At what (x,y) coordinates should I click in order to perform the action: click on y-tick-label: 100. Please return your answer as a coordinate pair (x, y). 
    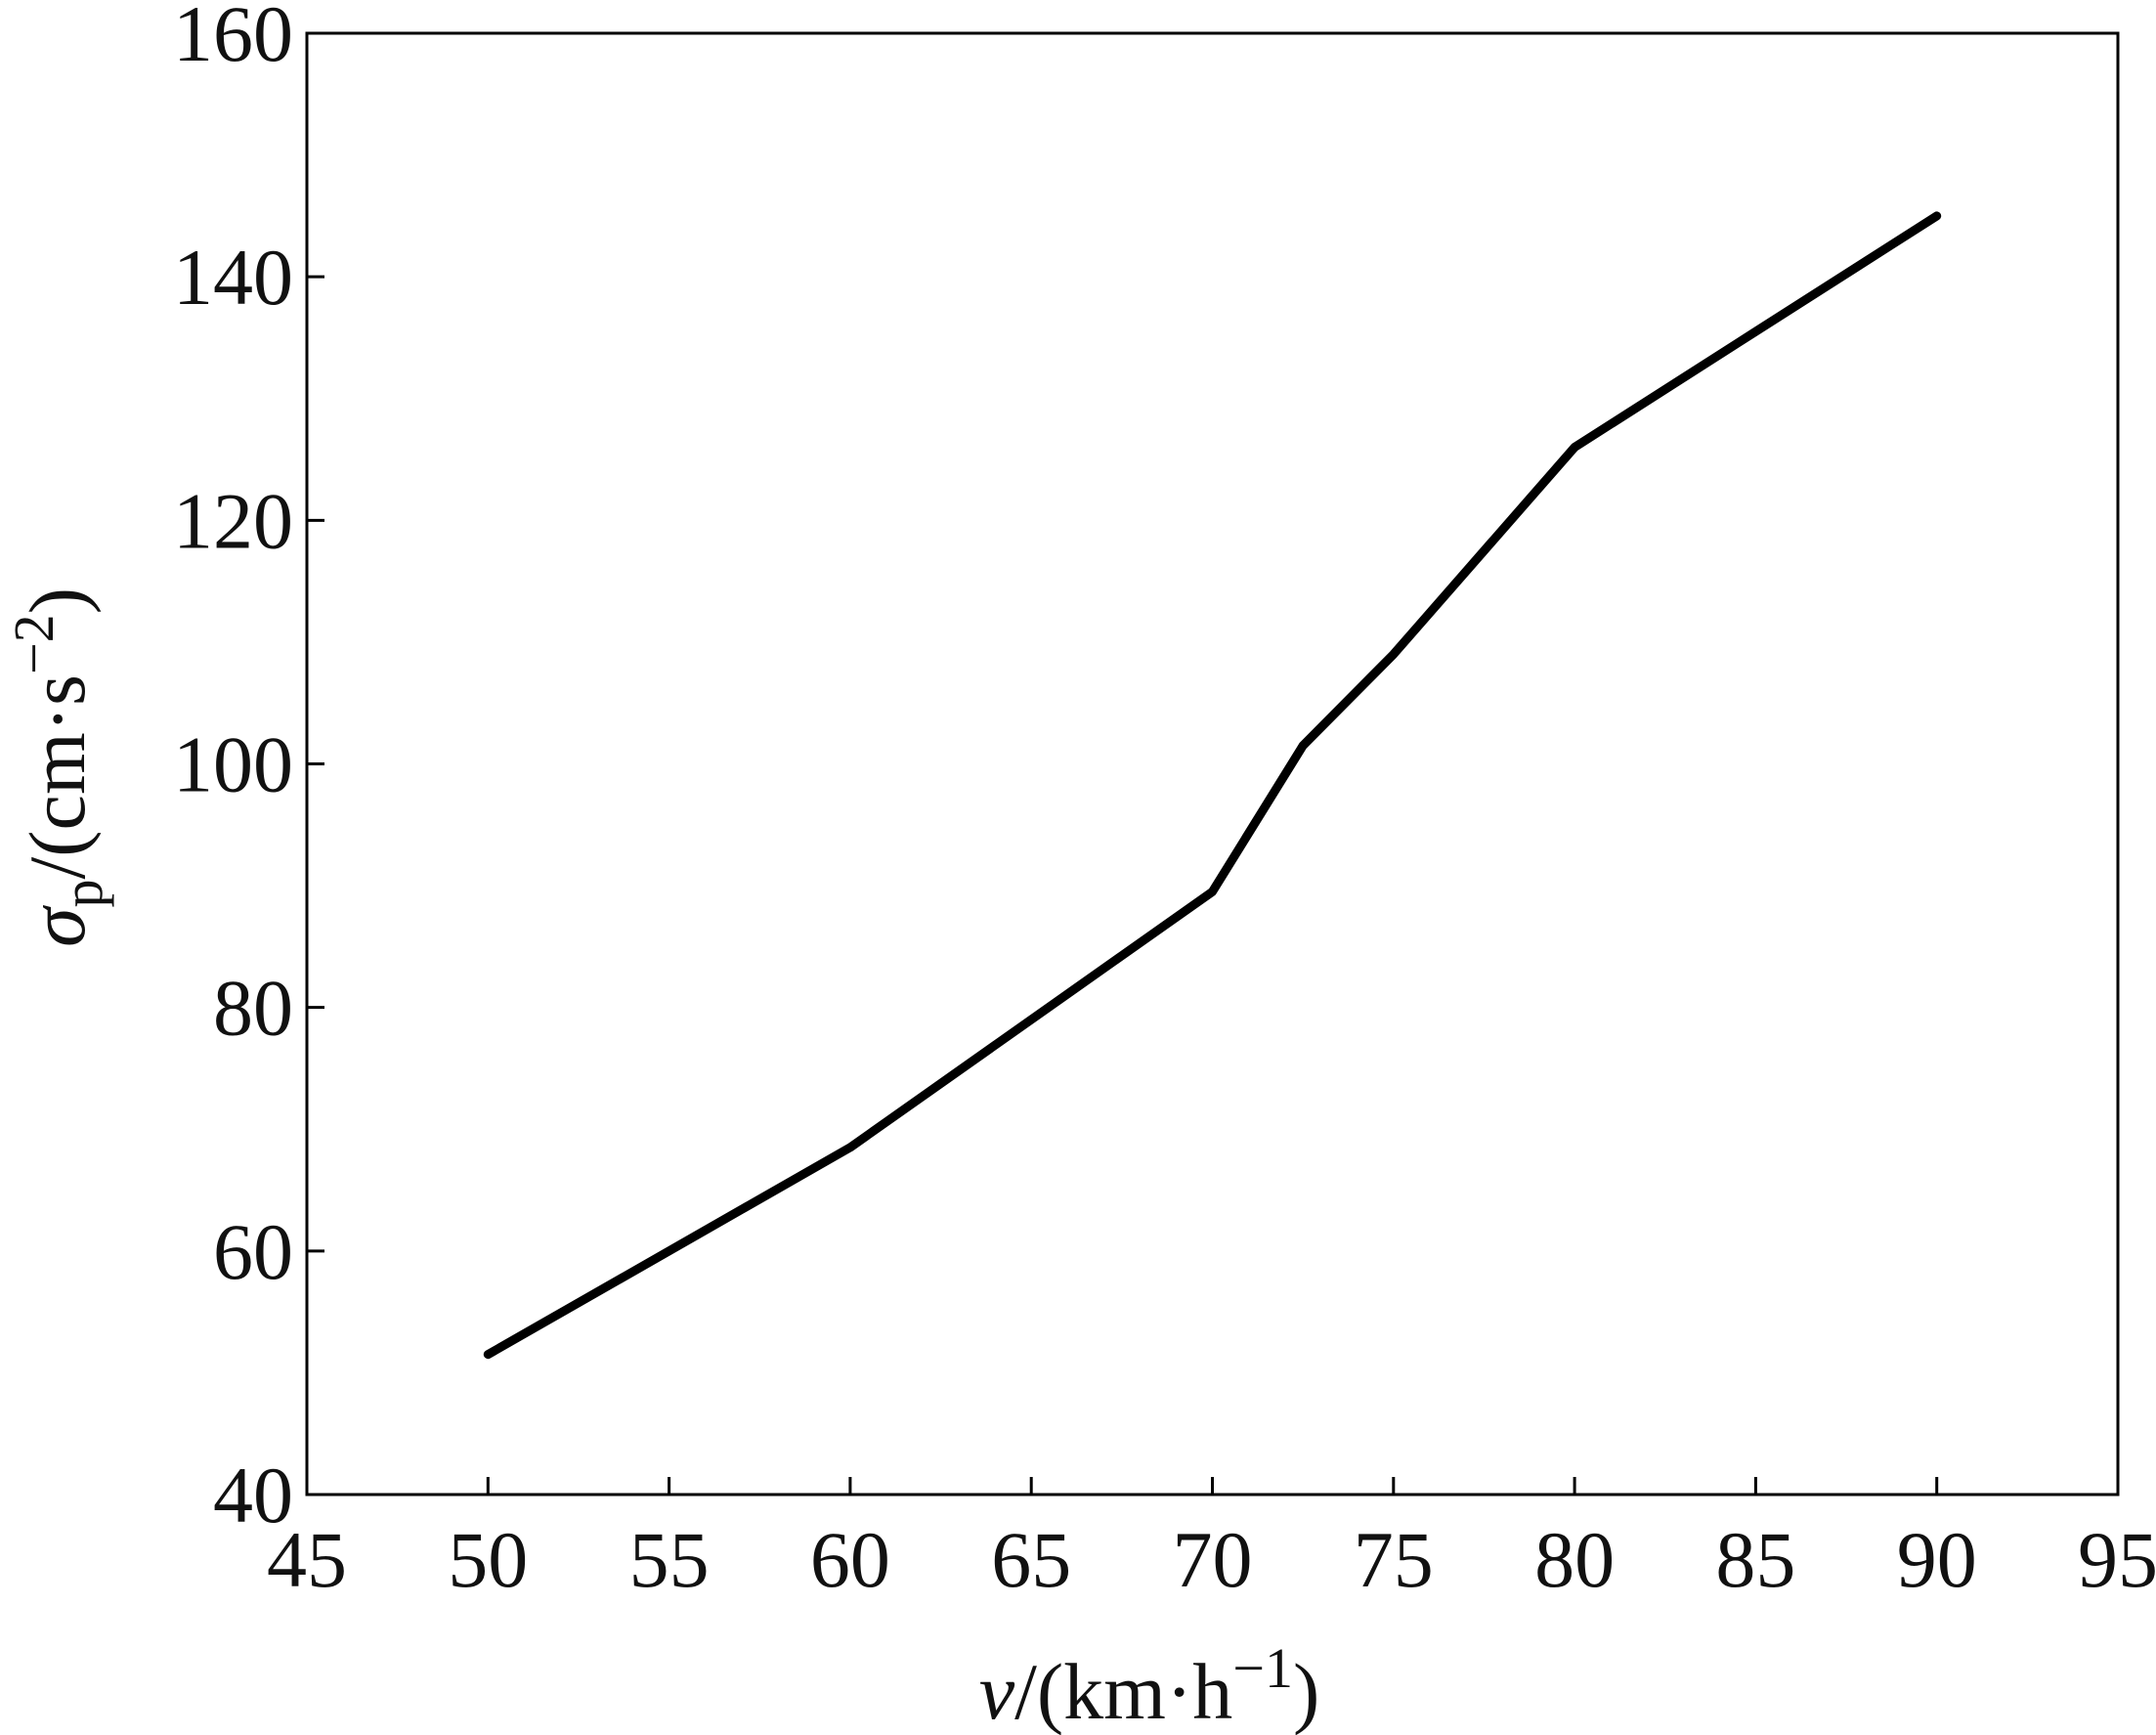
    Looking at the image, I should click on (233, 764).